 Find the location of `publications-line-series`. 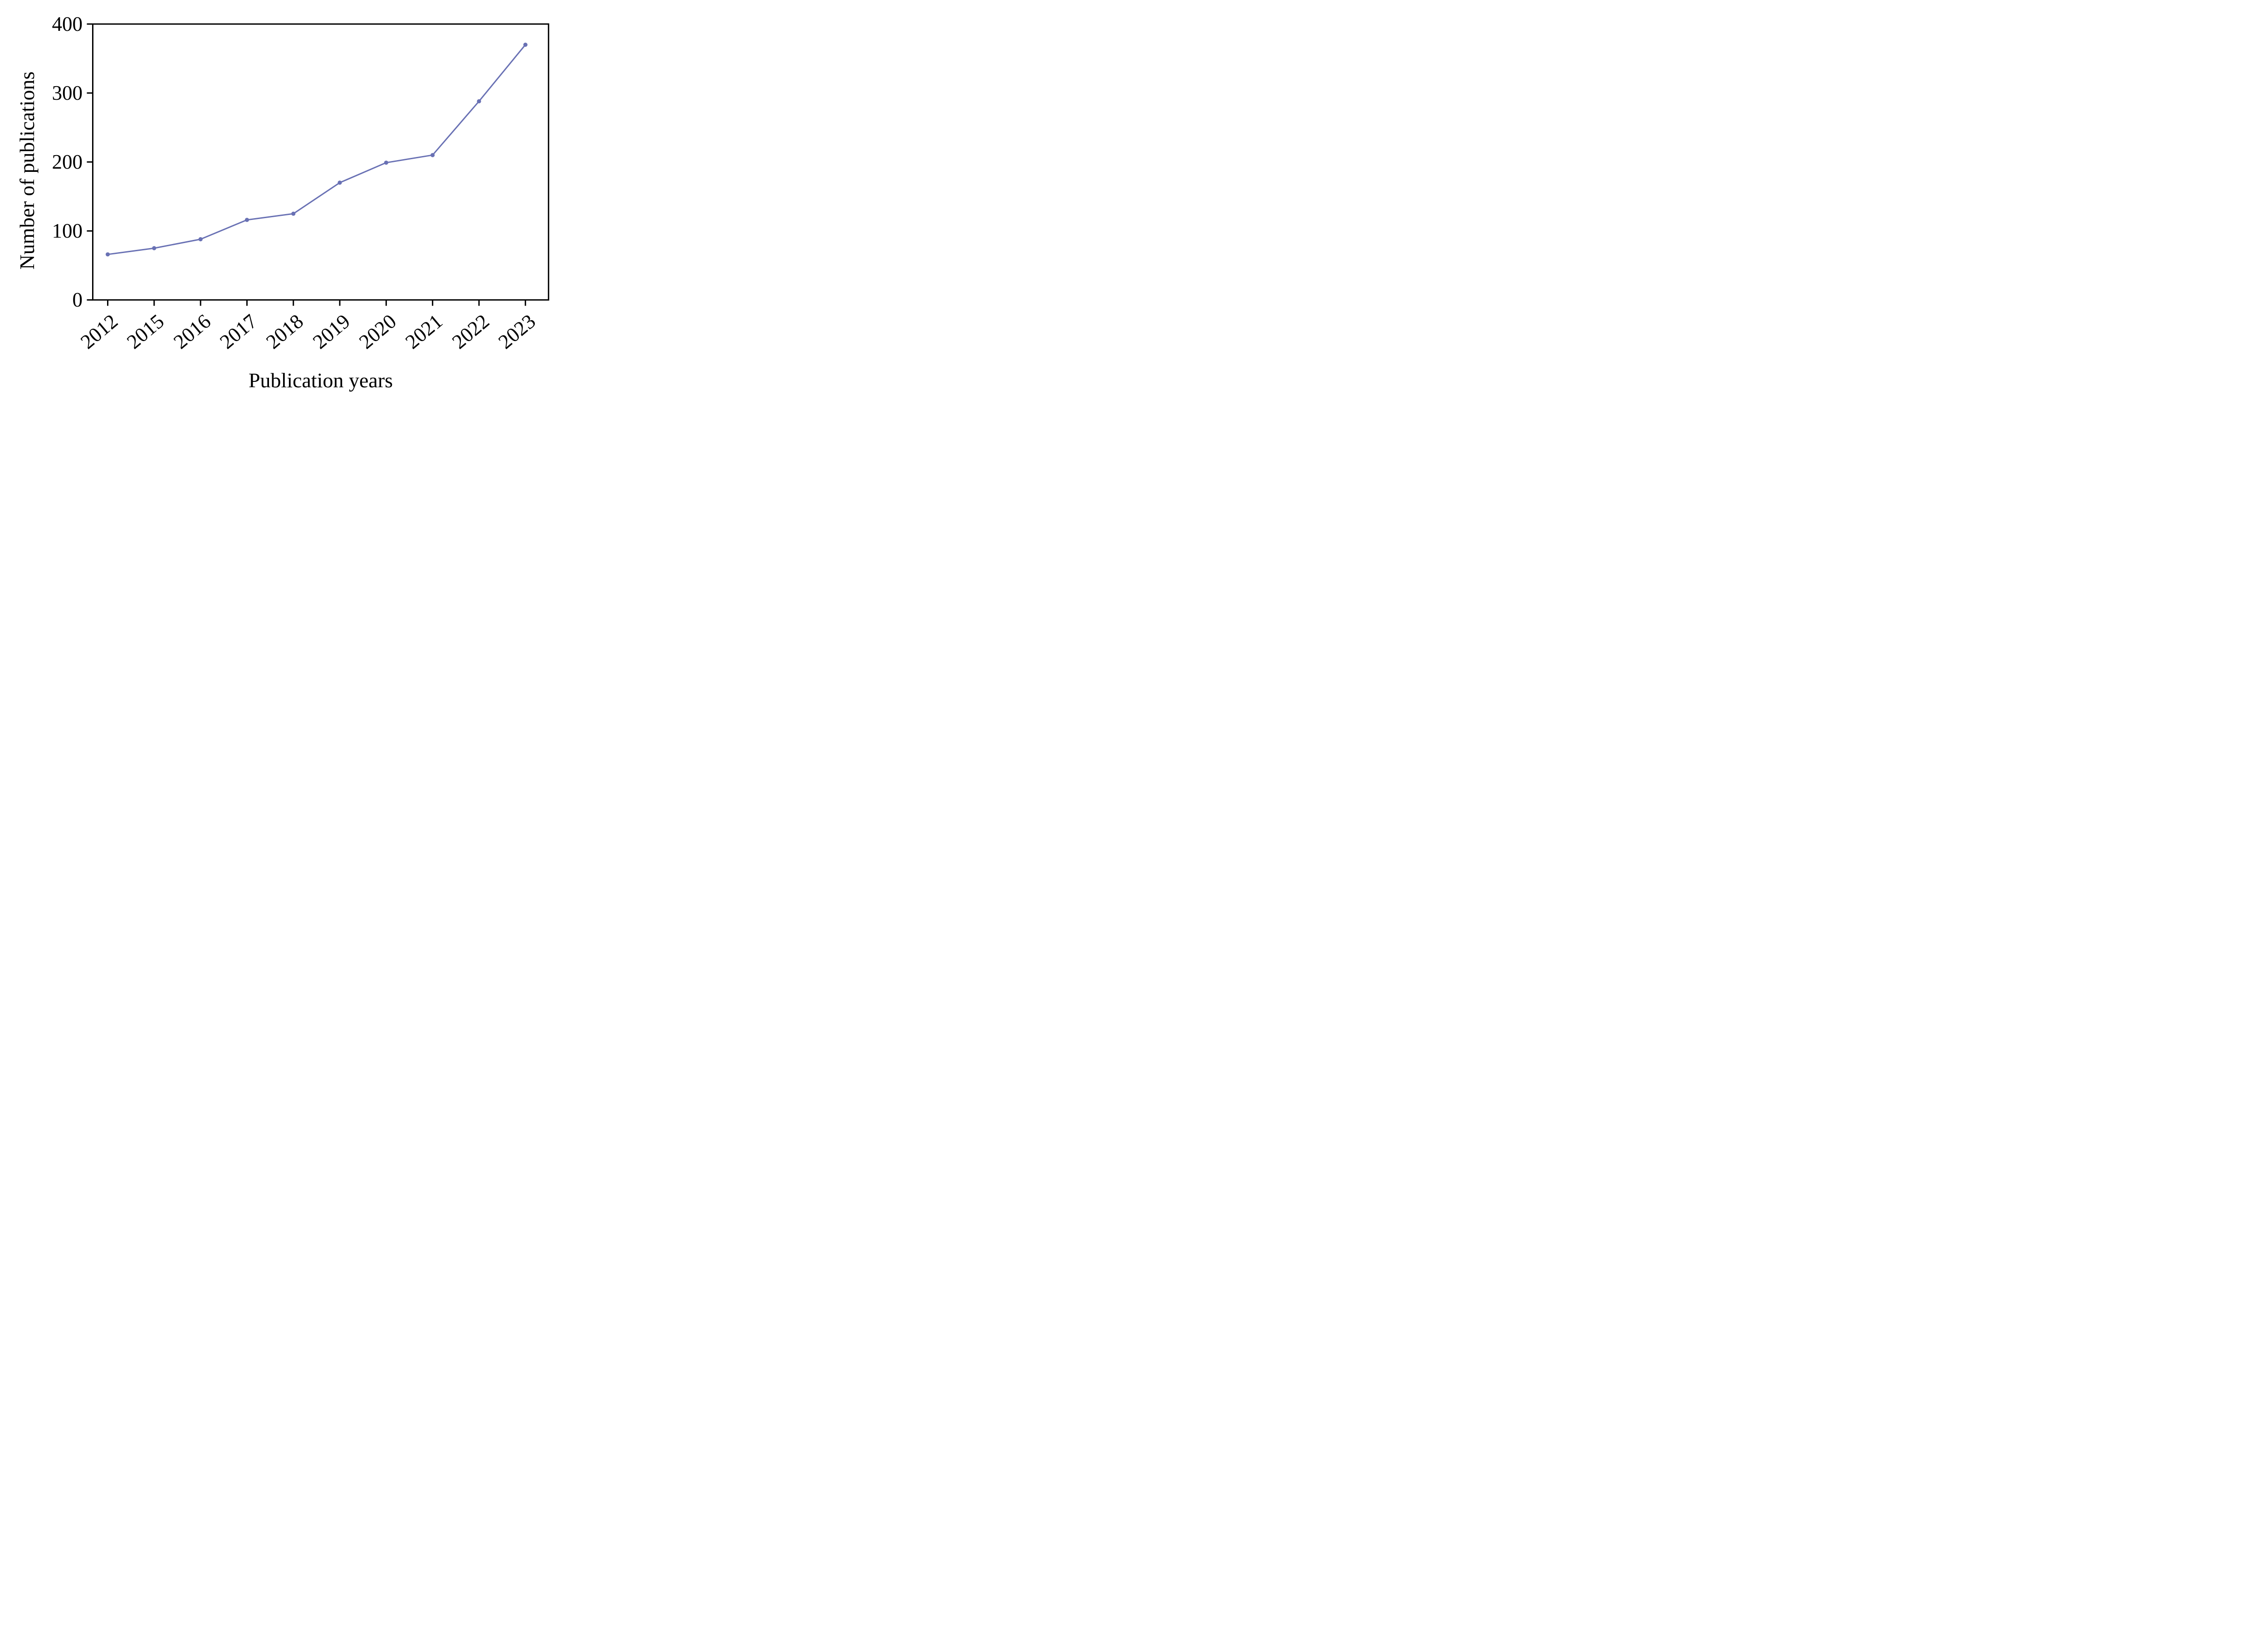

publications-line-series is located at coordinates (317, 149).